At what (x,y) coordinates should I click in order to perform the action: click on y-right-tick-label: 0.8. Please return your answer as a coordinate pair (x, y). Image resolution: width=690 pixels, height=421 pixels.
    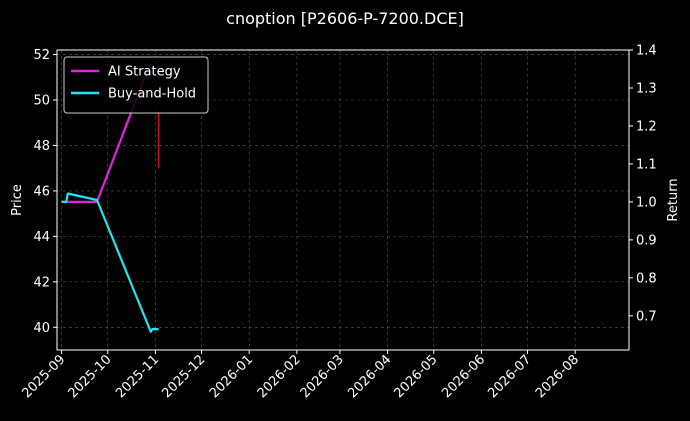
    Looking at the image, I should click on (646, 278).